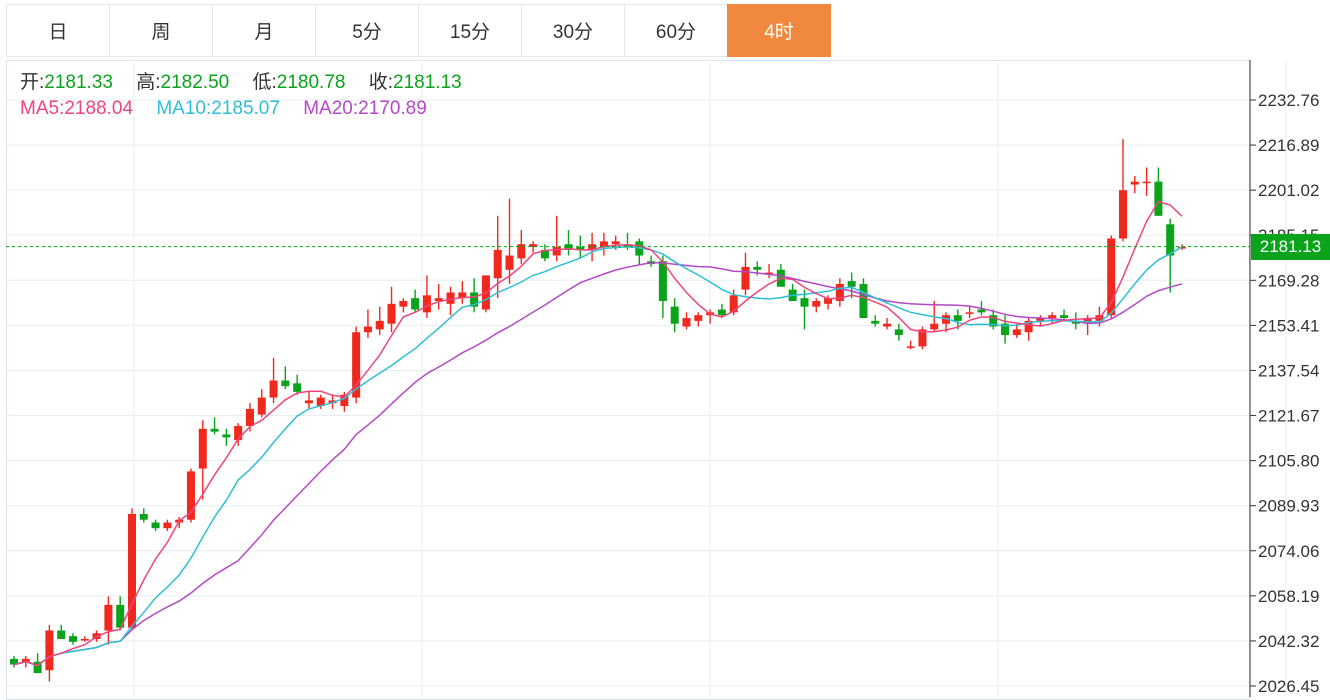  What do you see at coordinates (1288, 596) in the screenshot?
I see `y-tick-label: 2058.19` at bounding box center [1288, 596].